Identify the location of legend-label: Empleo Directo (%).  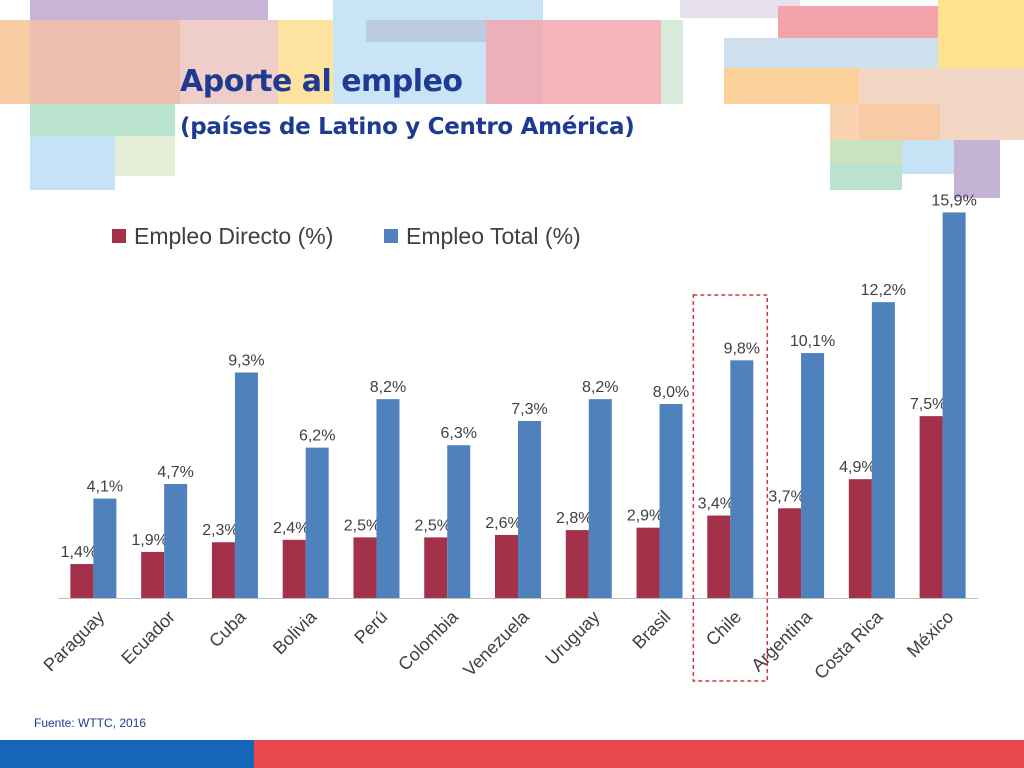
(233, 236).